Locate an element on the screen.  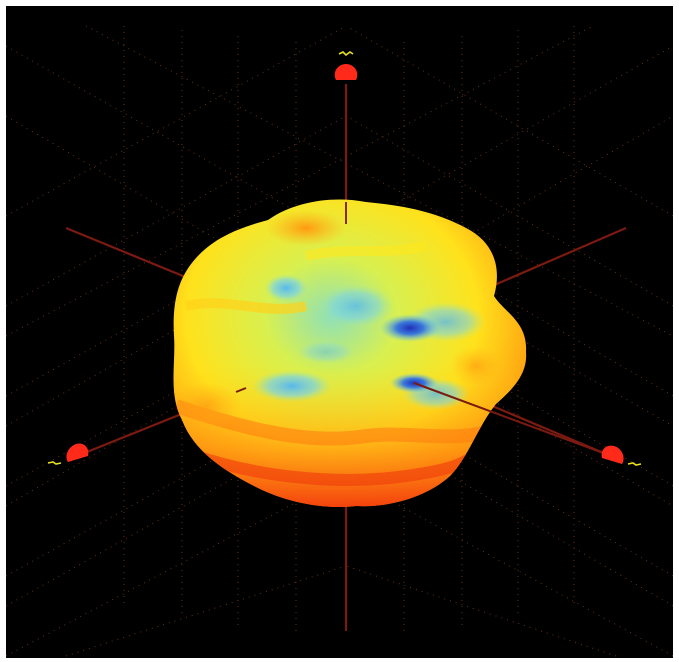
right-axis-marker is located at coordinates (621, 455).